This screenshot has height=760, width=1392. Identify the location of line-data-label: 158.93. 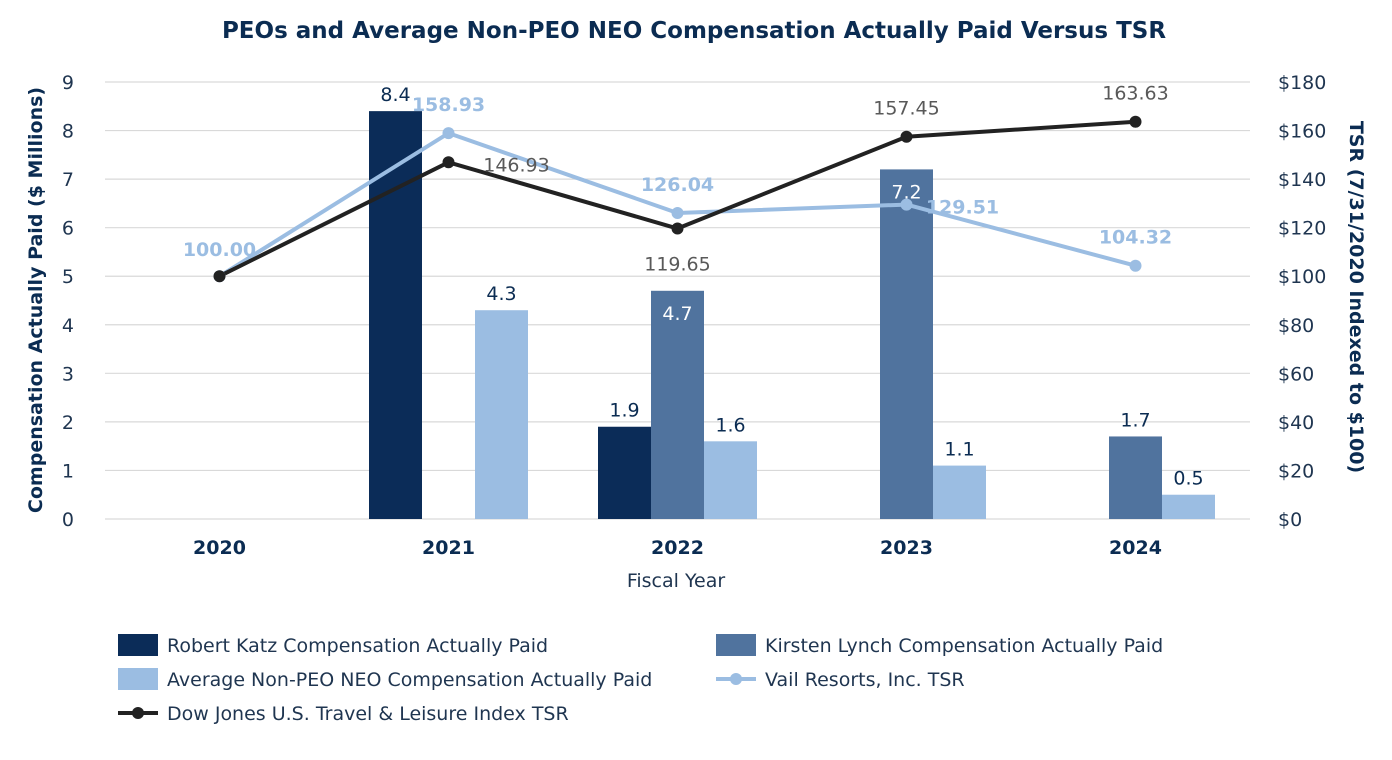
(448, 105).